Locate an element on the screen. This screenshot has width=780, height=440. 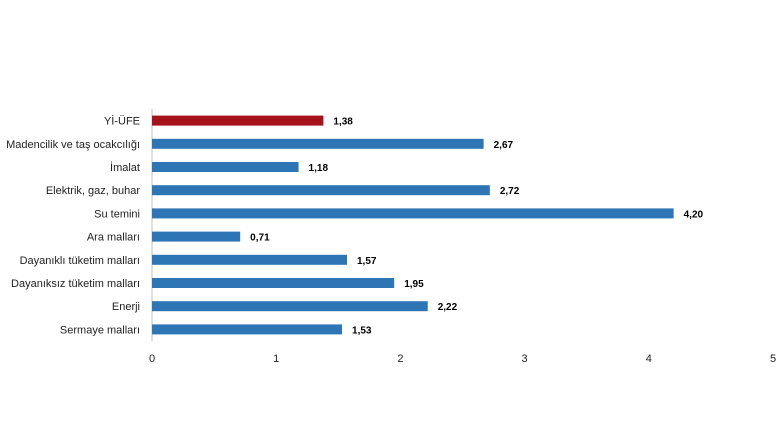
category-label: Dayanıksız tüketim malları is located at coordinates (75, 284).